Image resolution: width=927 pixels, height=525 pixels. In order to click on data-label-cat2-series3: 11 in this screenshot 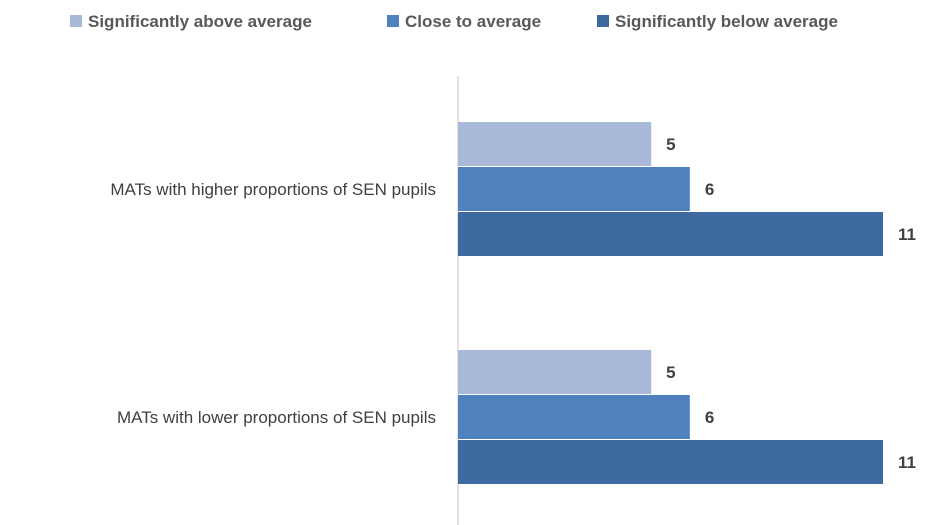, I will do `click(907, 462)`.